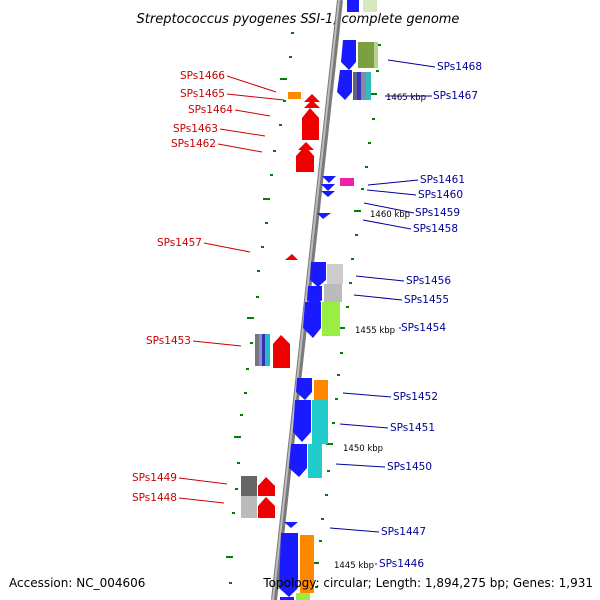 This screenshot has width=600, height=600. What do you see at coordinates (333, 293) in the screenshot?
I see `gene-spS1455-b` at bounding box center [333, 293].